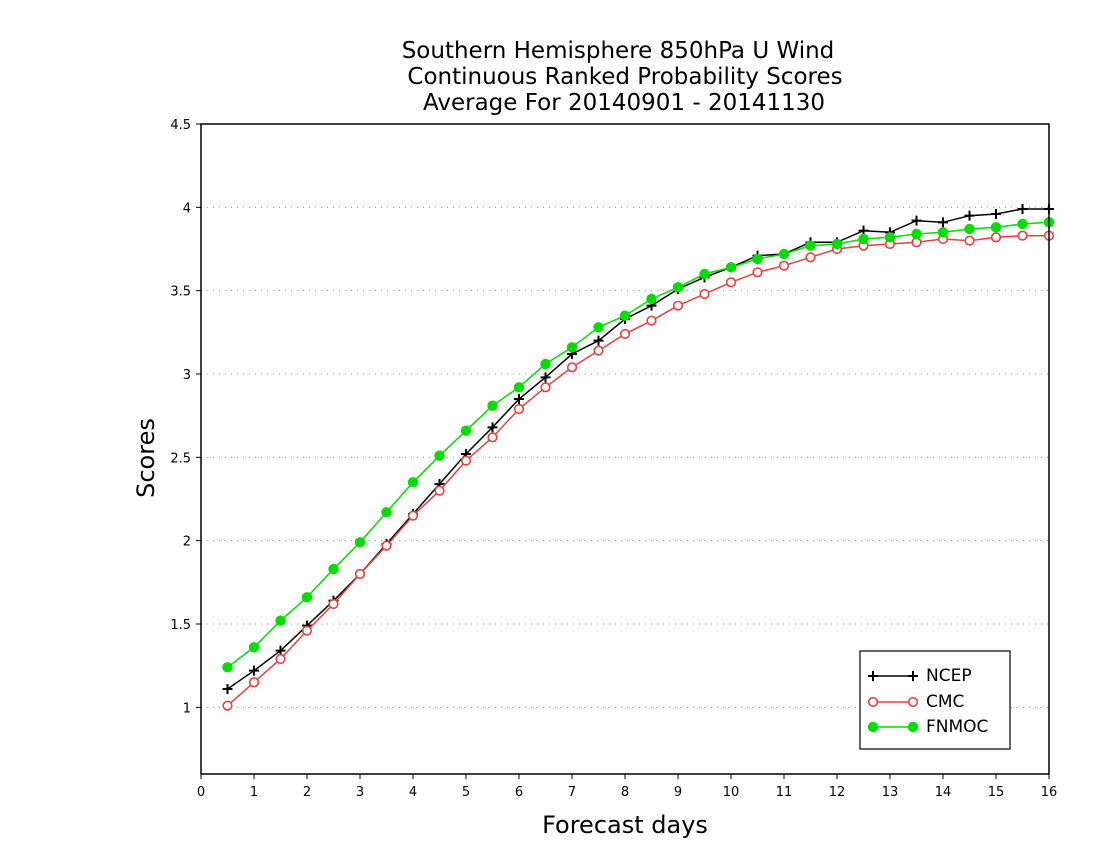 This screenshot has width=1100, height=850. What do you see at coordinates (572, 792) in the screenshot?
I see `x-tick-label: 7` at bounding box center [572, 792].